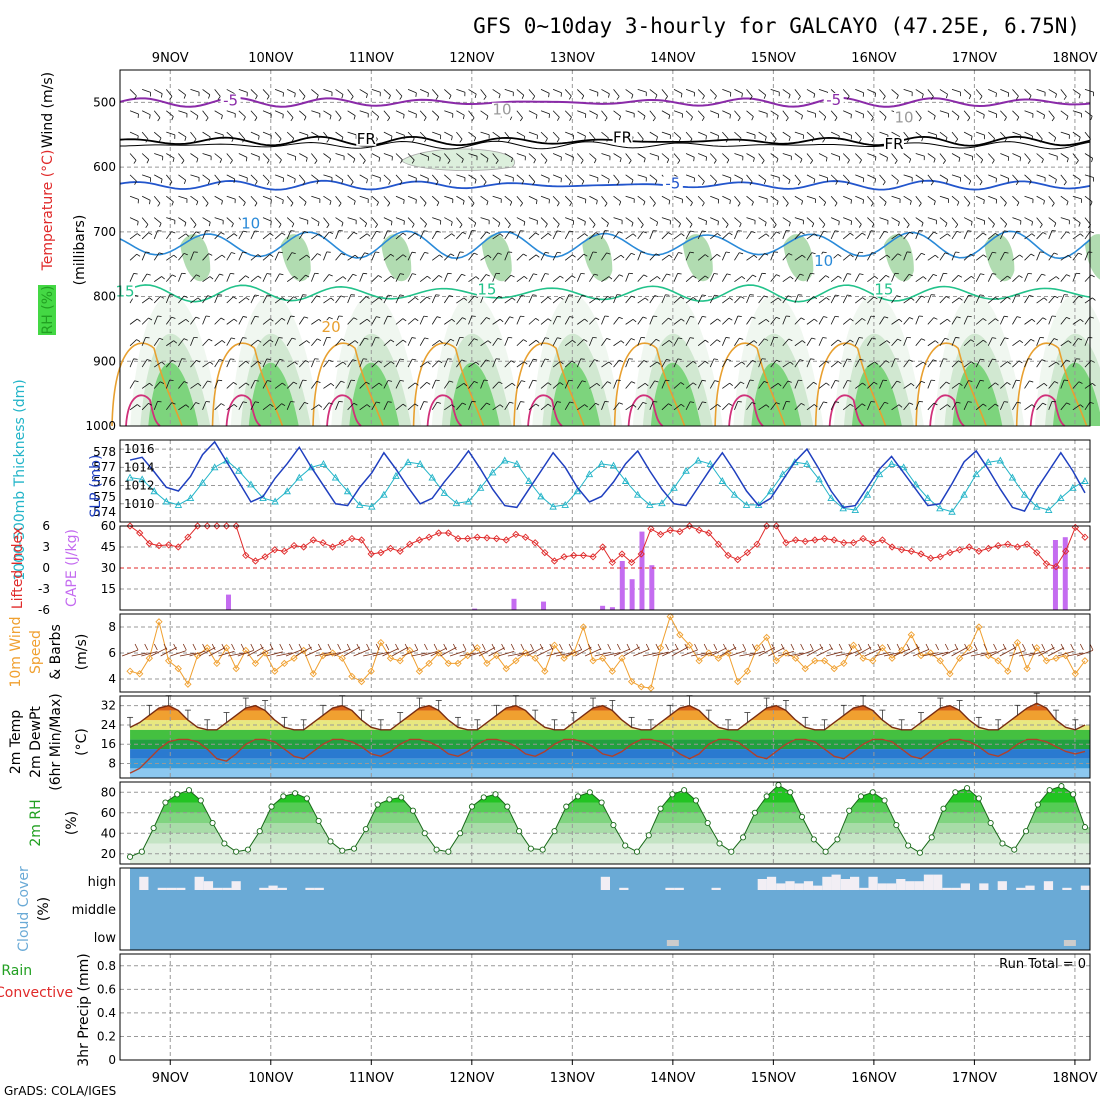 The image size is (1100, 1100). What do you see at coordinates (607, 486) in the screenshot?
I see `thickness-line` at bounding box center [607, 486].